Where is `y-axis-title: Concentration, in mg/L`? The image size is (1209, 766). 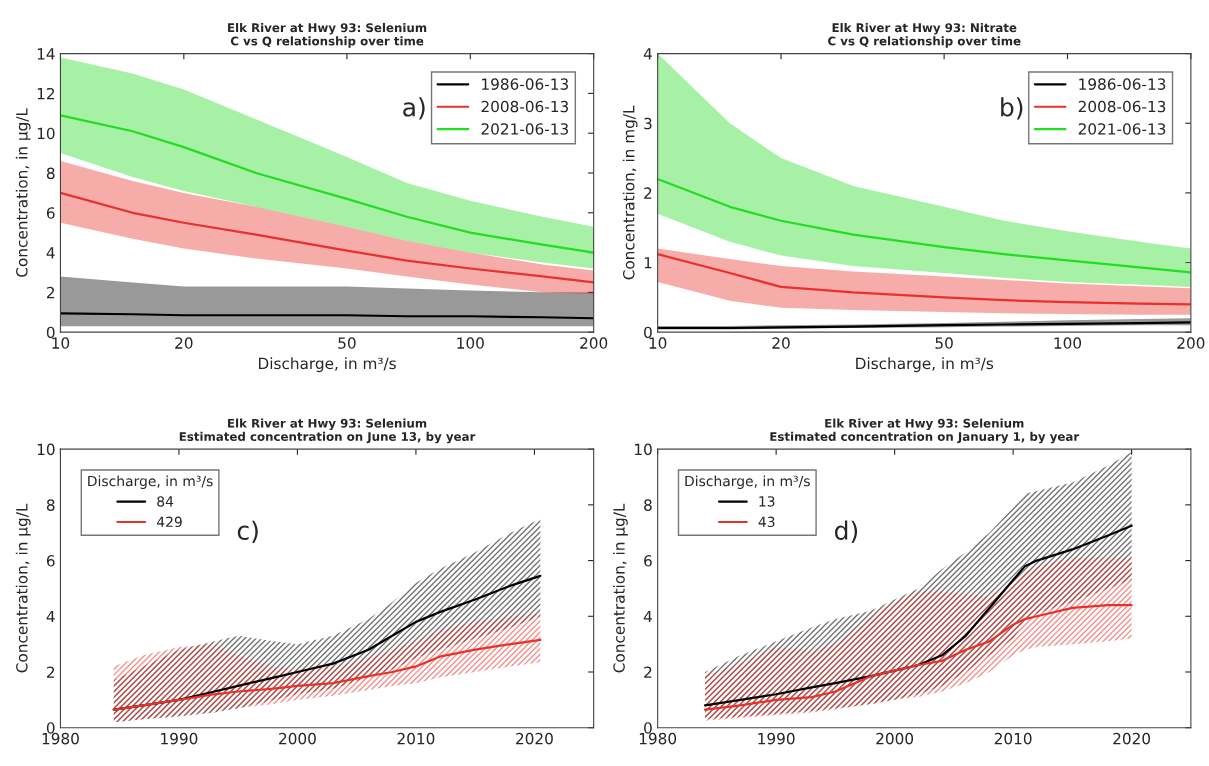
y-axis-title: Concentration, in mg/L is located at coordinates (630, 192).